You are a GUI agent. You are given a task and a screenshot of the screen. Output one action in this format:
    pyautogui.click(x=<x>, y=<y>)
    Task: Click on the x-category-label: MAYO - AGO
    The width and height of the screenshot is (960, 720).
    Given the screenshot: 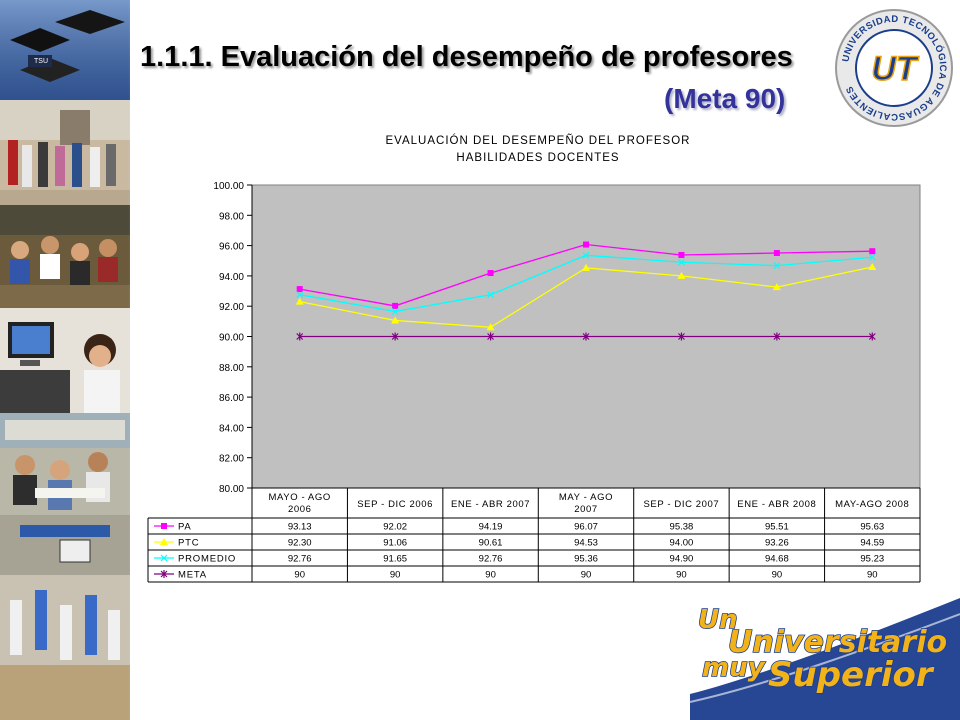 What is the action you would take?
    pyautogui.click(x=300, y=497)
    